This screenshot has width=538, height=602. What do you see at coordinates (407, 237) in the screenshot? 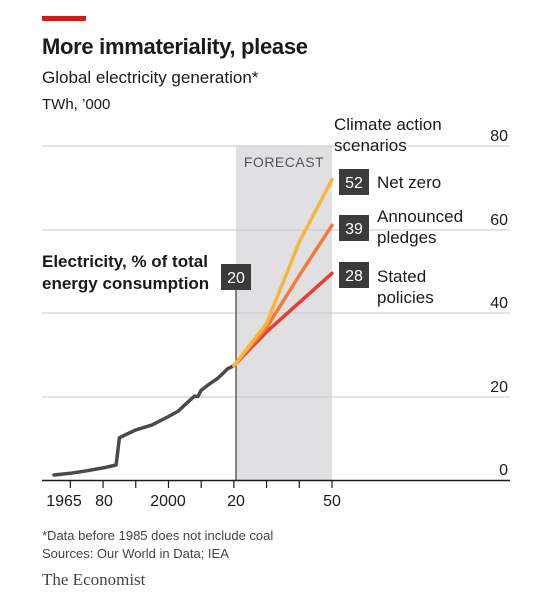
I see `announced-pledges-label-line2: pledges` at bounding box center [407, 237].